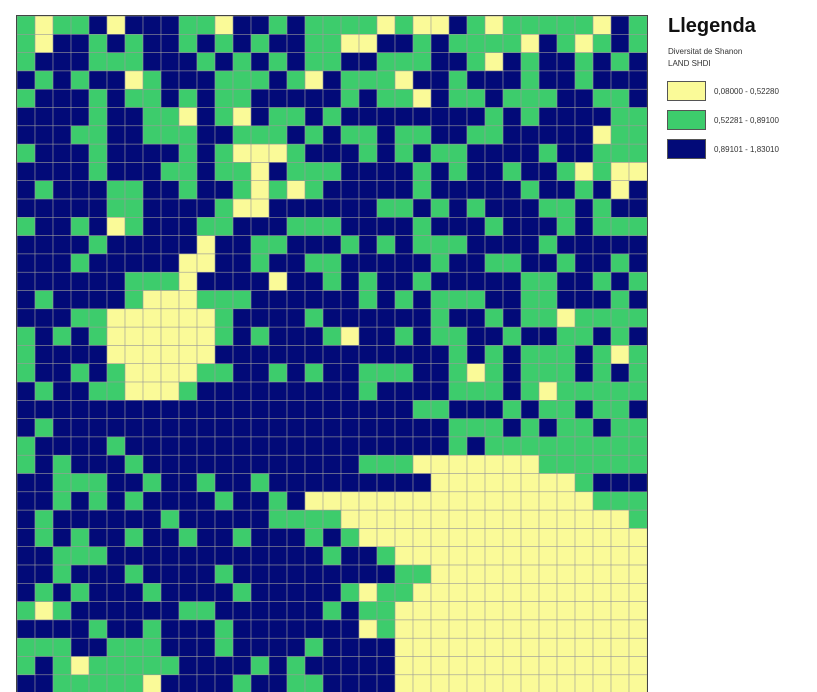 Image resolution: width=817 pixels, height=692 pixels. What do you see at coordinates (686, 120) in the screenshot?
I see `legend-swatch-mid` at bounding box center [686, 120].